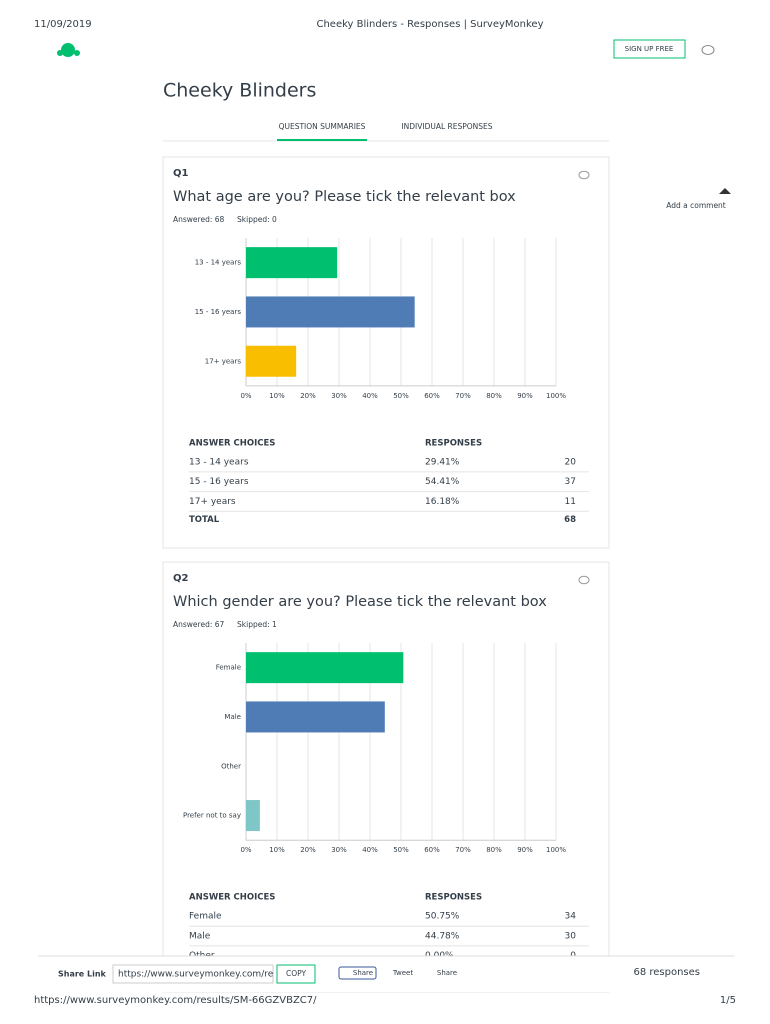  I want to click on total-label: TOTAL, so click(204, 520).